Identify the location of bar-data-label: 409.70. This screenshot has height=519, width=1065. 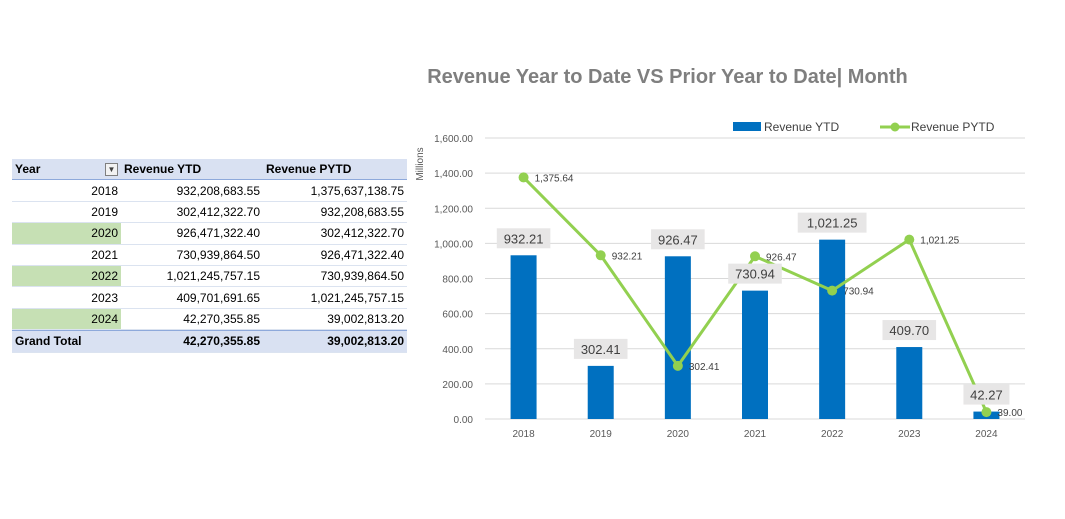
(909, 330).